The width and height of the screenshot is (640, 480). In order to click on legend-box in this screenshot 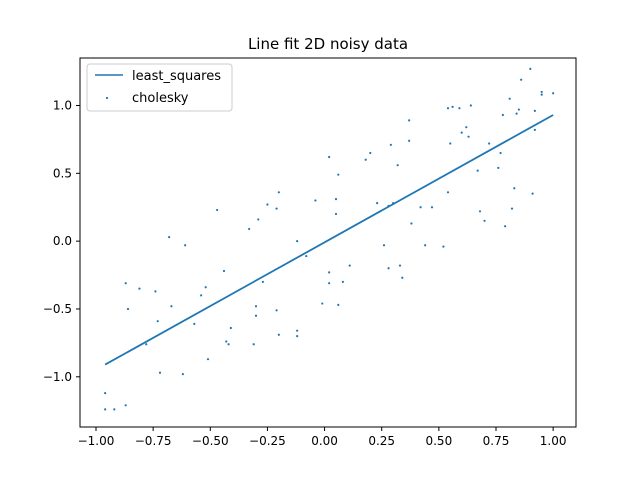, I will do `click(159, 87)`.